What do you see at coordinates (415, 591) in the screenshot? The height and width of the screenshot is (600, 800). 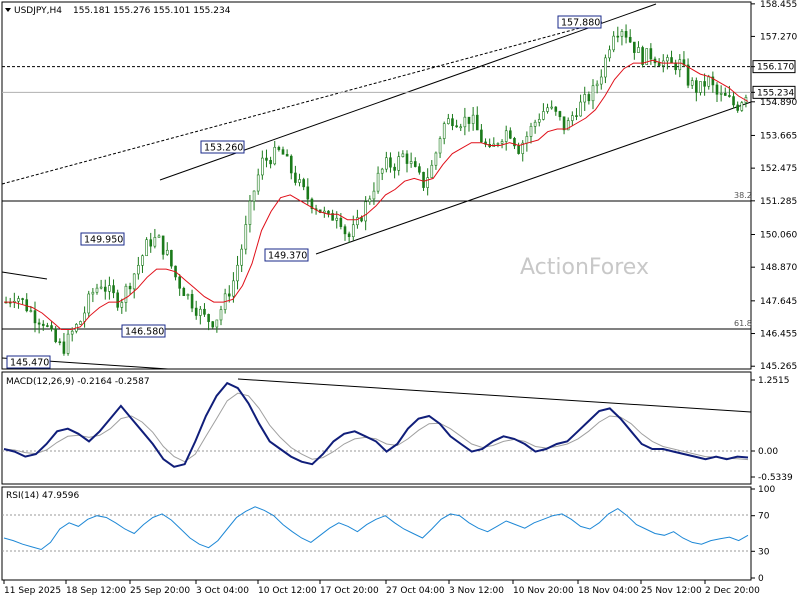 I see `time-tick-label: 27 Oct 04:00` at bounding box center [415, 591].